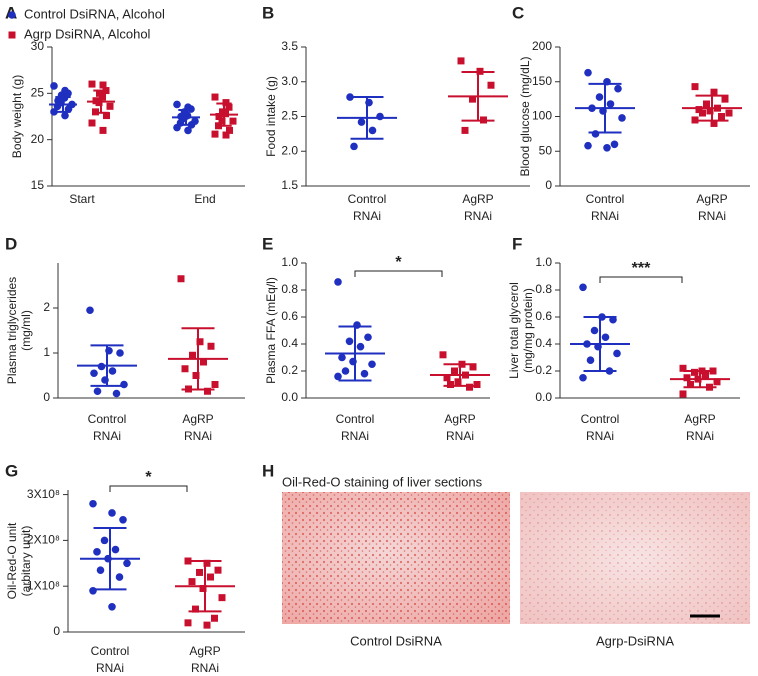 The height and width of the screenshot is (676, 758). Describe the element at coordinates (38, 46) in the screenshot. I see `y-tick-label: 30` at that location.